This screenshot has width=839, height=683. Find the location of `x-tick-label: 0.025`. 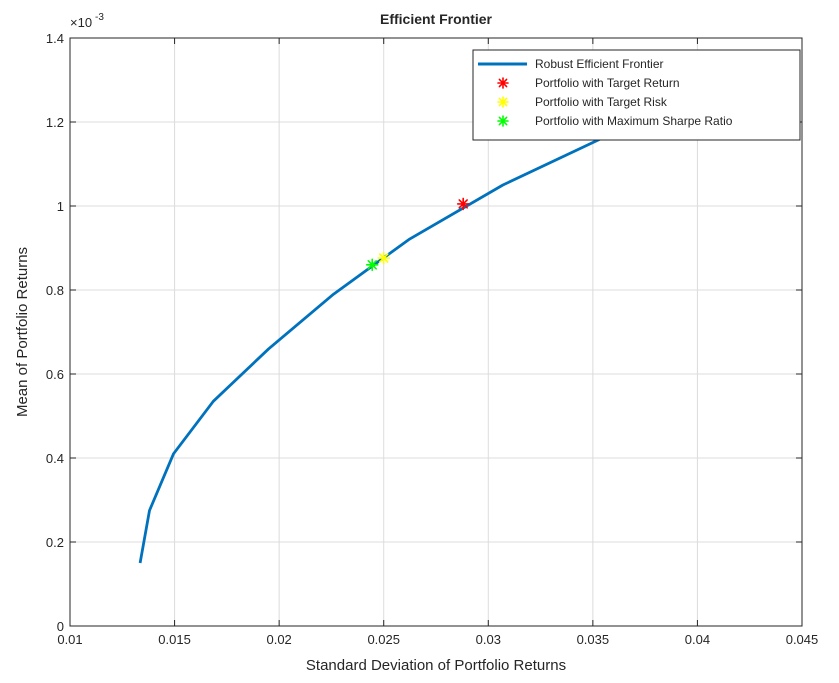

x-tick-label: 0.025 is located at coordinates (383, 639).